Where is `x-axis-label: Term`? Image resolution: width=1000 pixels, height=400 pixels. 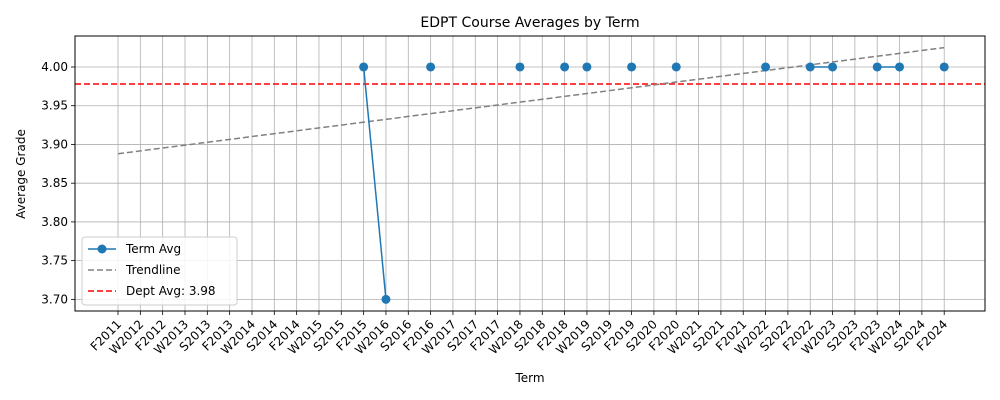
x-axis-label: Term is located at coordinates (529, 378).